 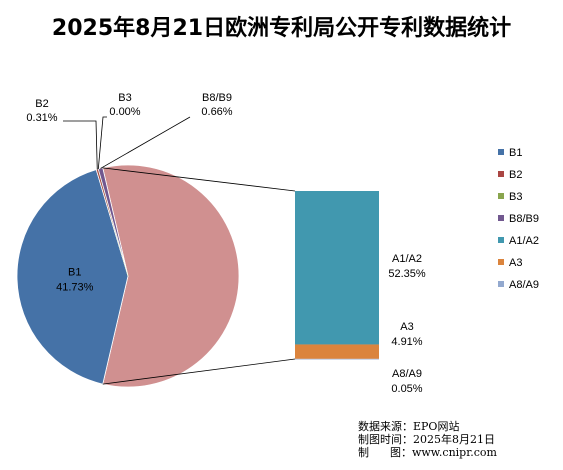 What do you see at coordinates (427, 426) in the screenshot?
I see `source-line-data-source: 数据来源：EPO网站` at bounding box center [427, 426].